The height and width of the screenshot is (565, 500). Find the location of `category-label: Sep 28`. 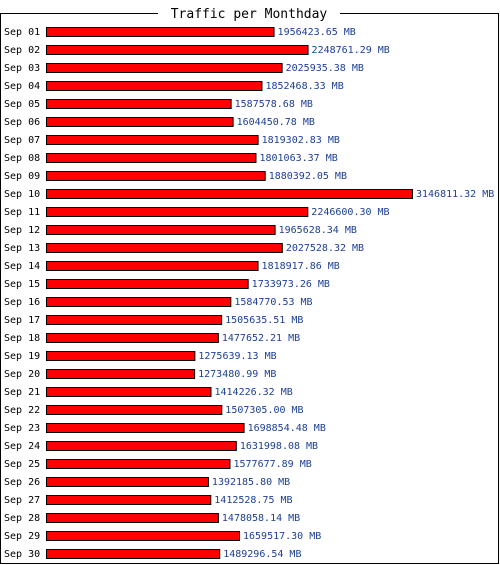

category-label: Sep 28 is located at coordinates (22, 518).